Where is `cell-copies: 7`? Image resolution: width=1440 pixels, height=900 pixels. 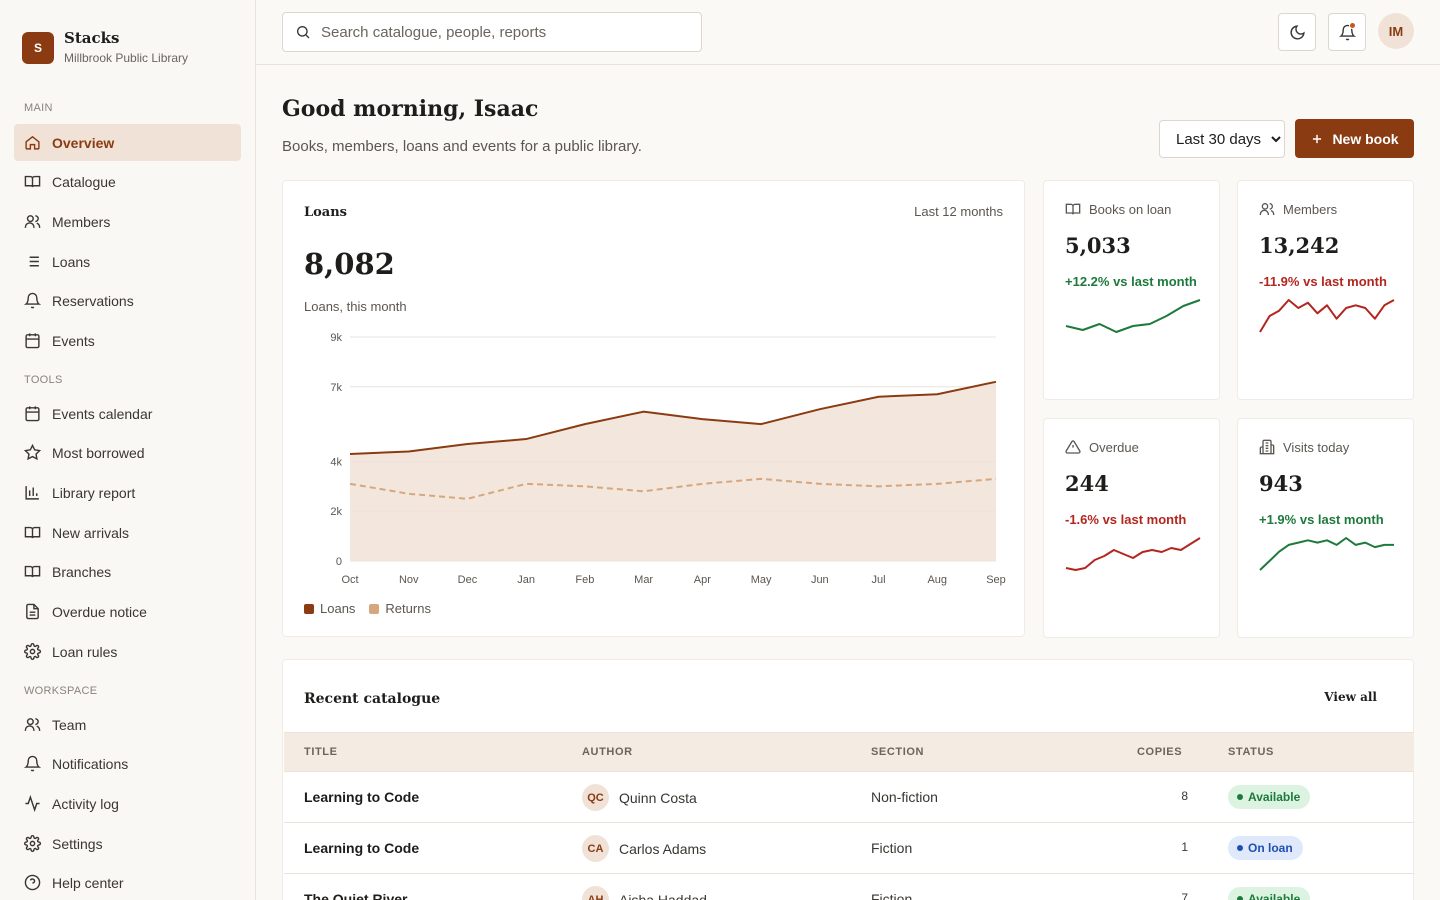
cell-copies: 7 is located at coordinates (1184, 895).